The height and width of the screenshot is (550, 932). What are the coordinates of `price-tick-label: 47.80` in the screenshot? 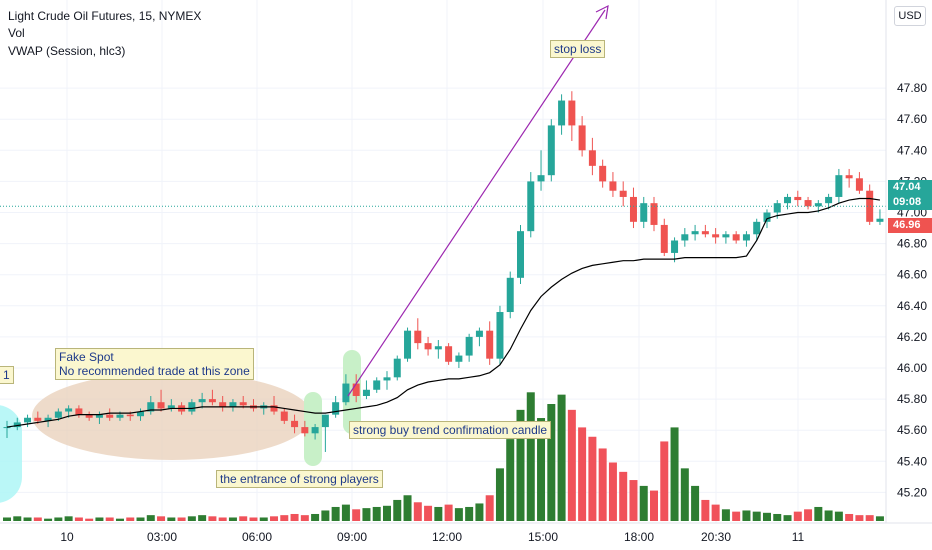 It's located at (912, 88).